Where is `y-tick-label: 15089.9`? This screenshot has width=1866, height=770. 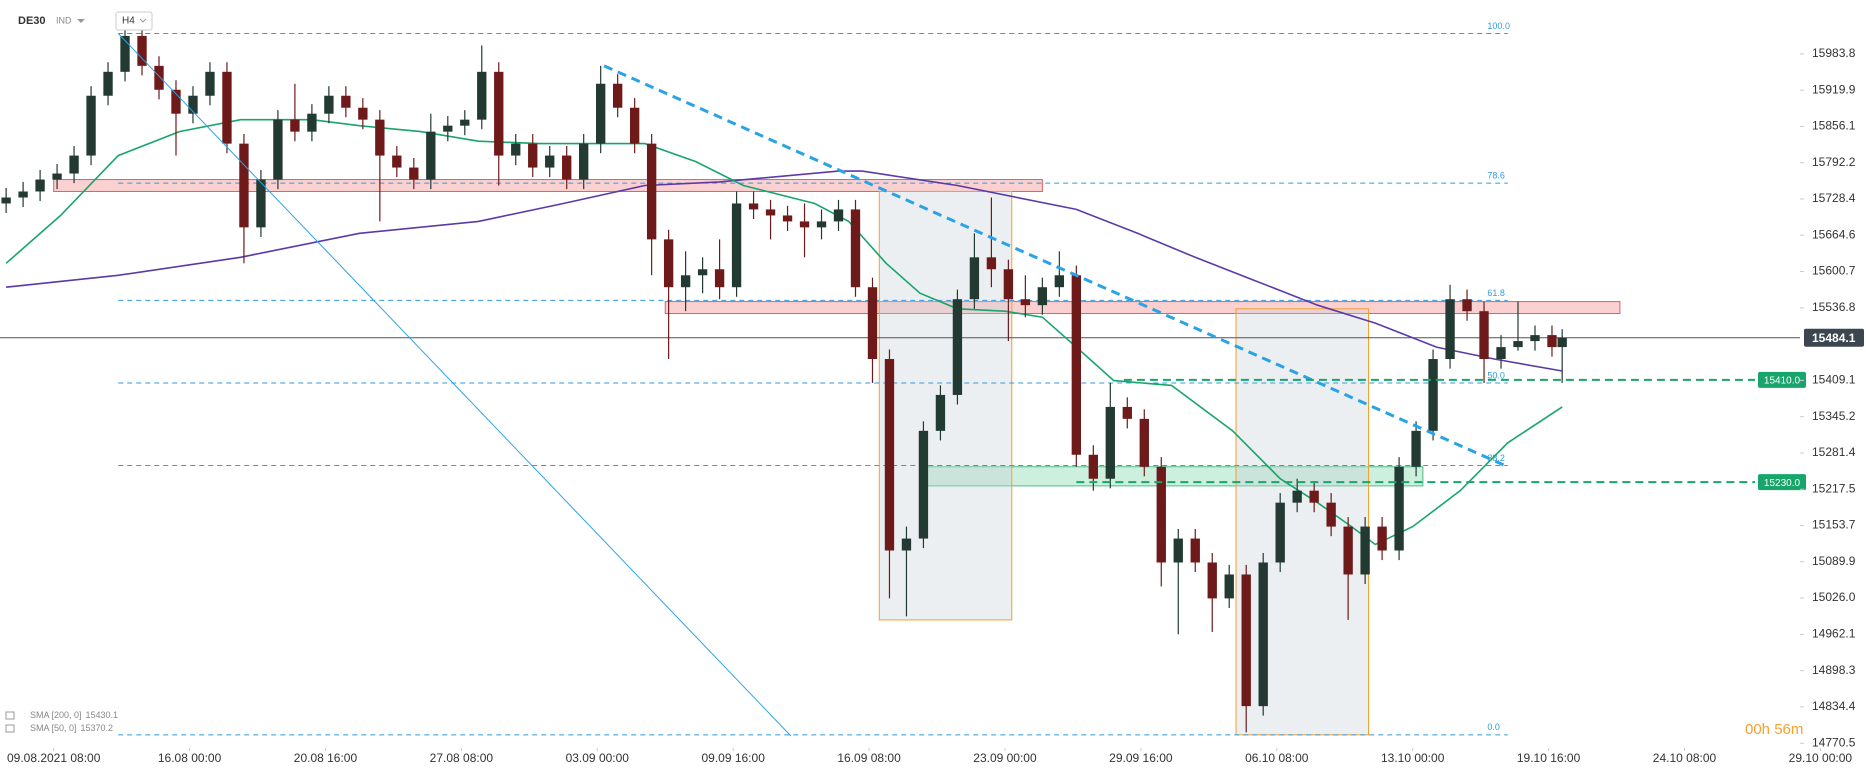
y-tick-label: 15089.9 is located at coordinates (1834, 561).